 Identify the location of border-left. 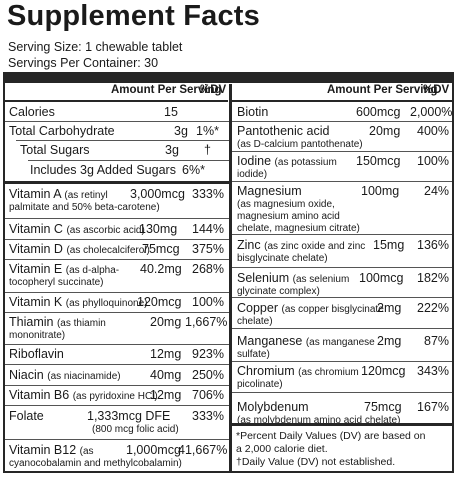
(4, 272).